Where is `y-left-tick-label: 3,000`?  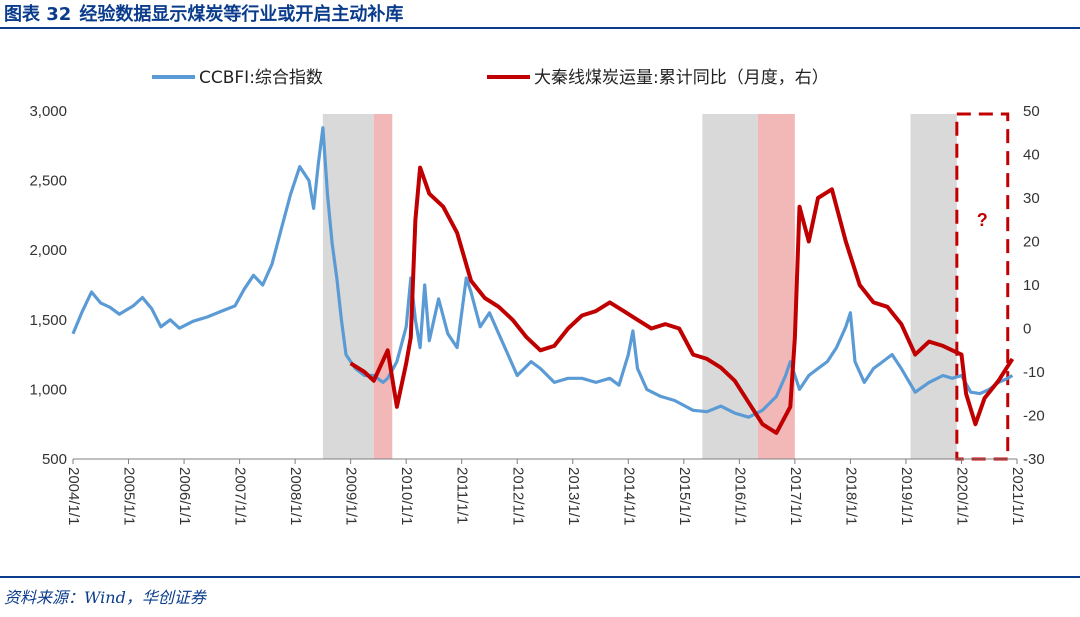
y-left-tick-label: 3,000 is located at coordinates (48, 111).